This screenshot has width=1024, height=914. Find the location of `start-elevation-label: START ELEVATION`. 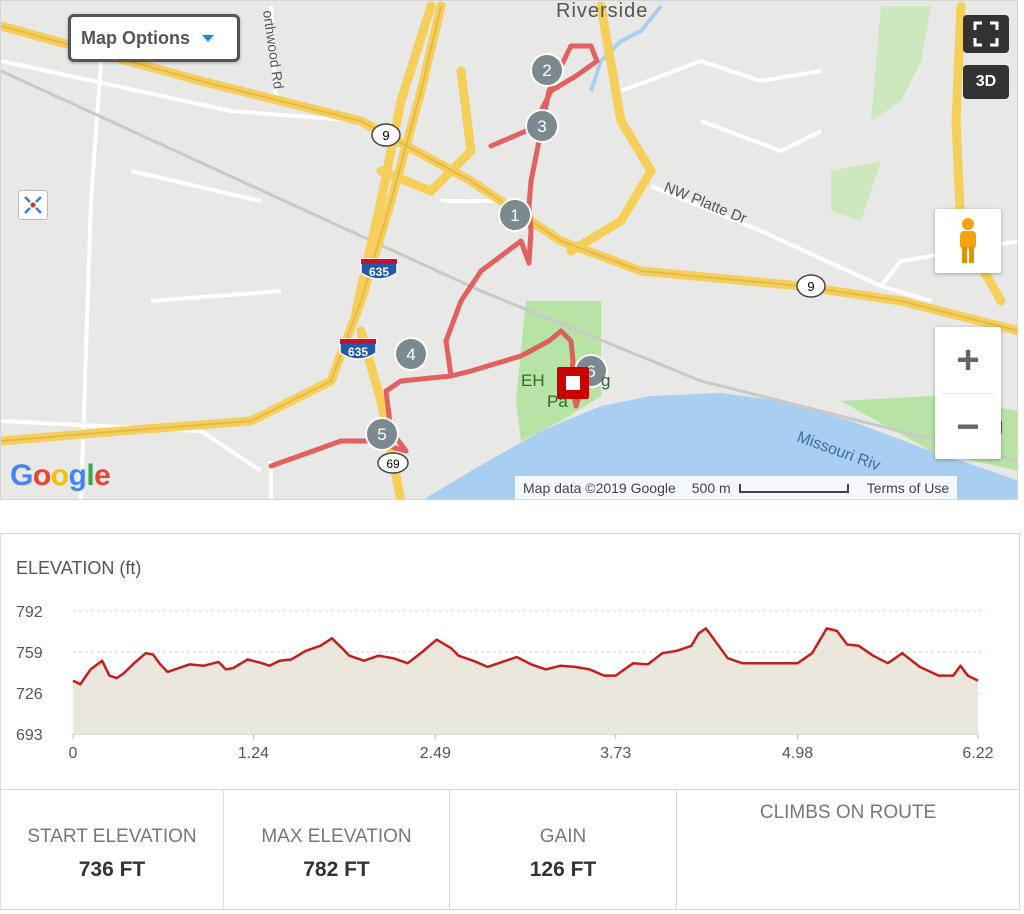

start-elevation-label: START ELEVATION is located at coordinates (112, 836).